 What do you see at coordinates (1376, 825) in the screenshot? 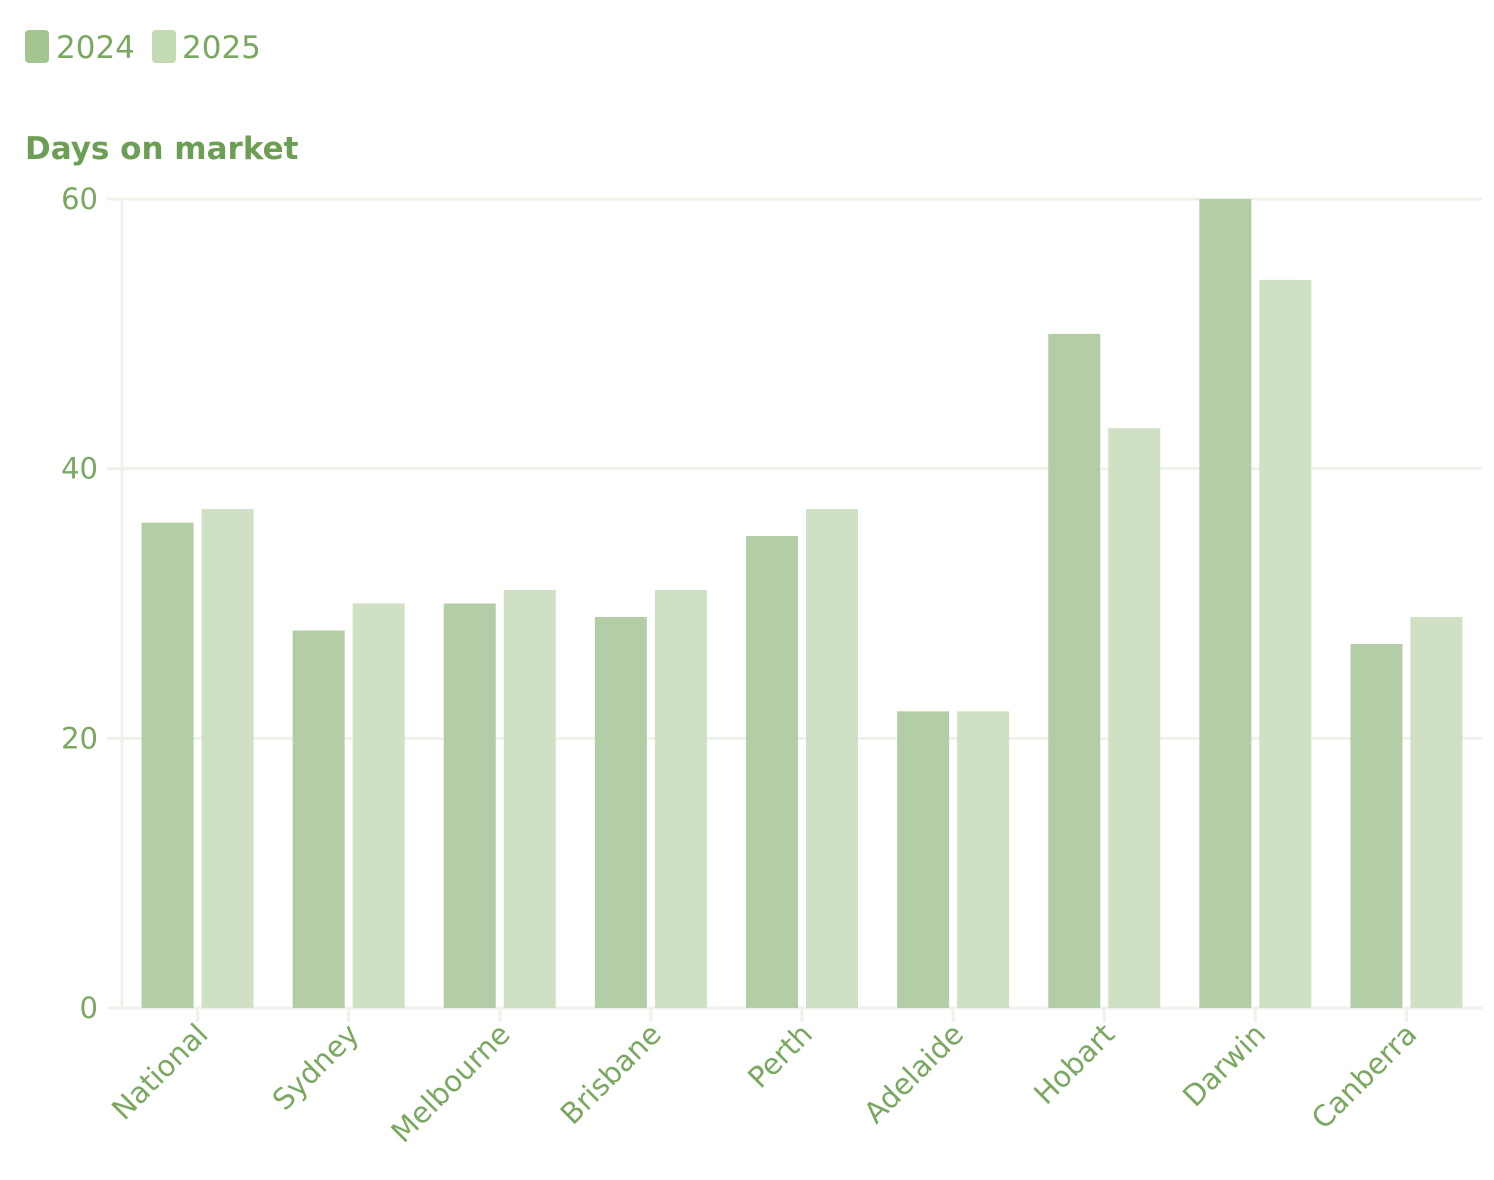
I see `bar-canberra-2024` at bounding box center [1376, 825].